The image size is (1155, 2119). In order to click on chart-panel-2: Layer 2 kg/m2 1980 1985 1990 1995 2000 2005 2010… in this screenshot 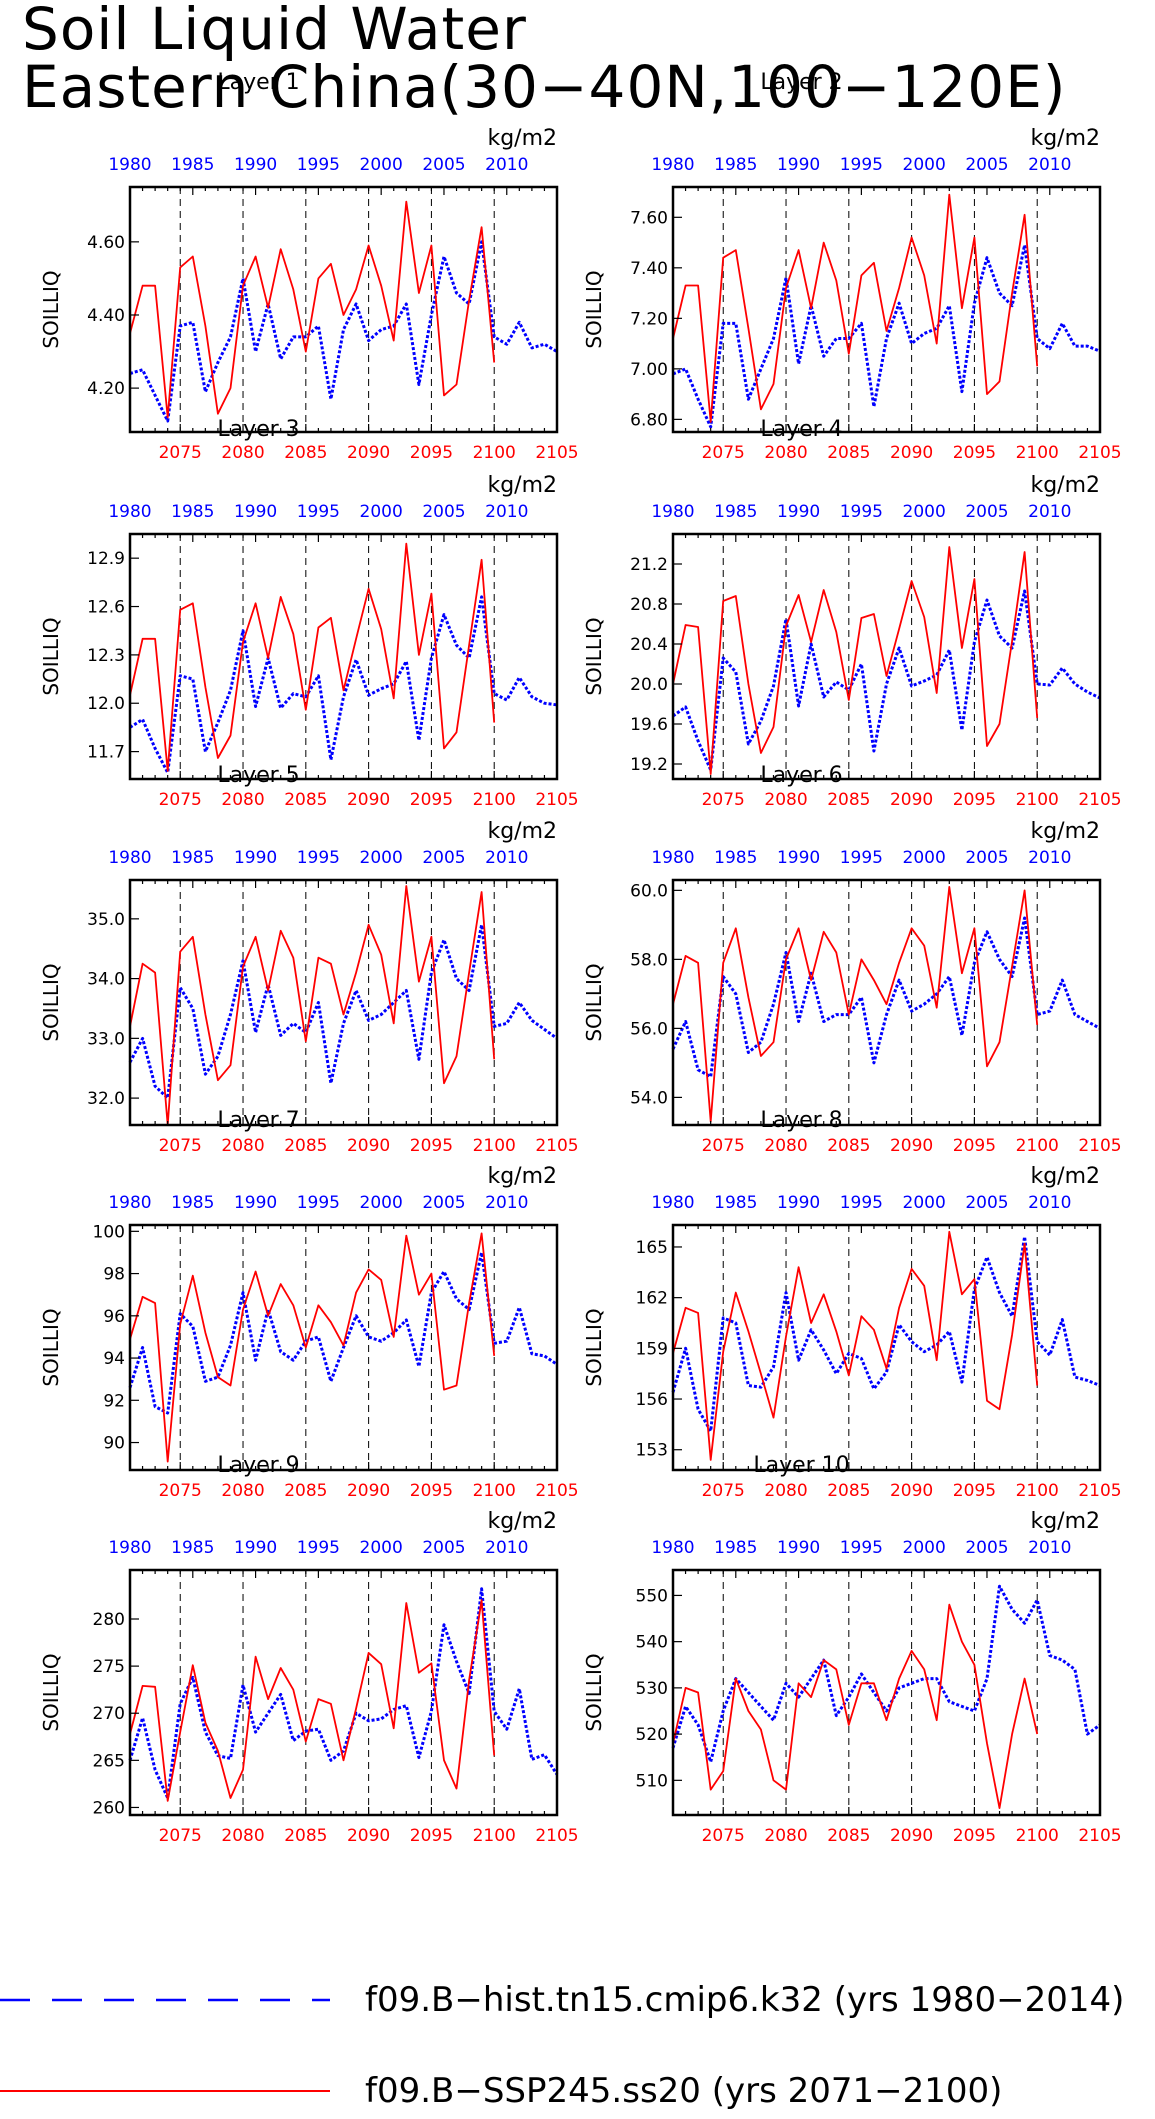, I will do `click(852, 266)`.